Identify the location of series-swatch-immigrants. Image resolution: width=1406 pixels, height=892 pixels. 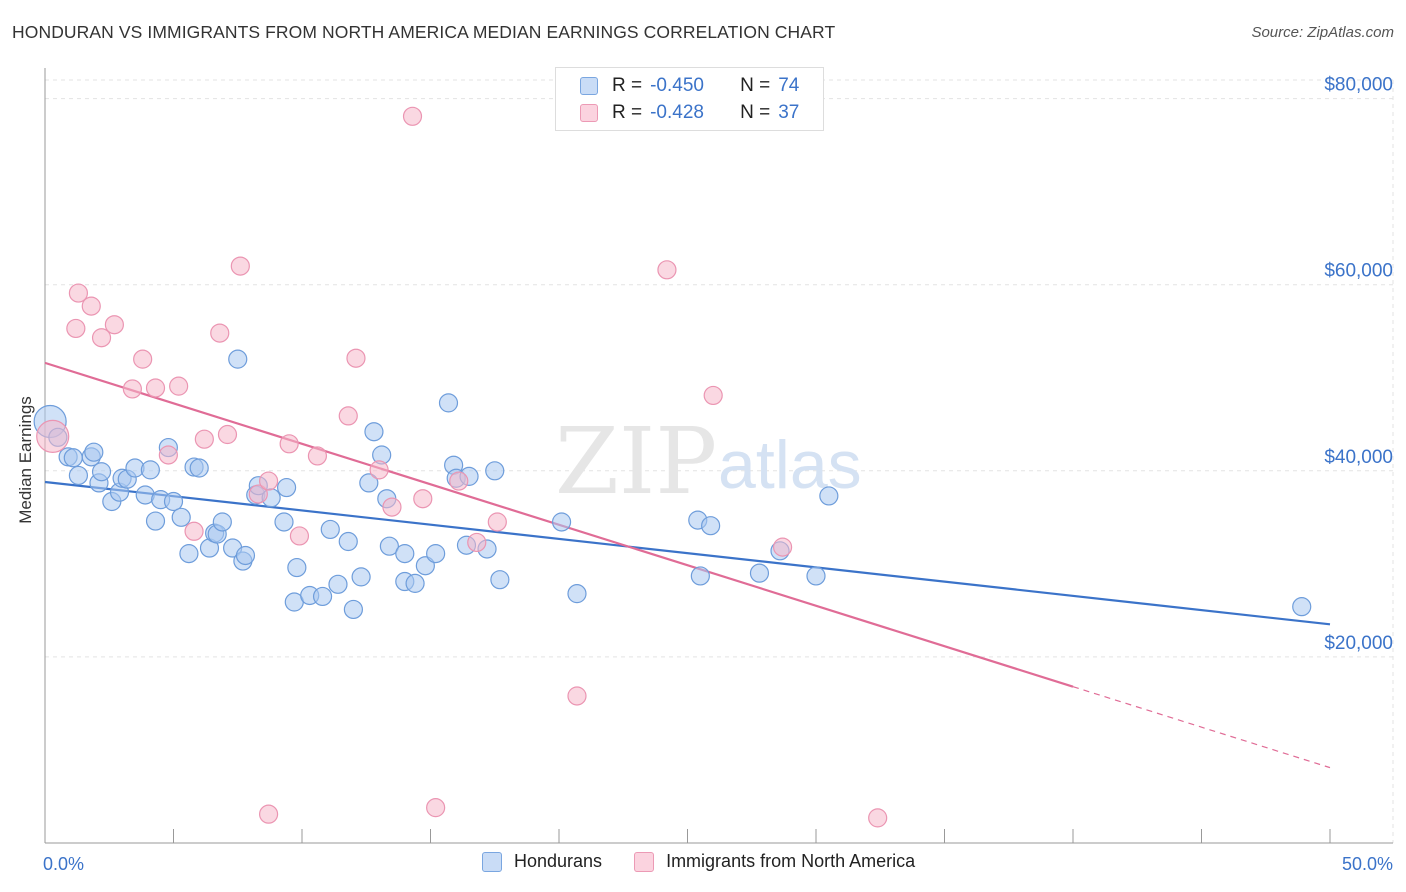
(644, 861).